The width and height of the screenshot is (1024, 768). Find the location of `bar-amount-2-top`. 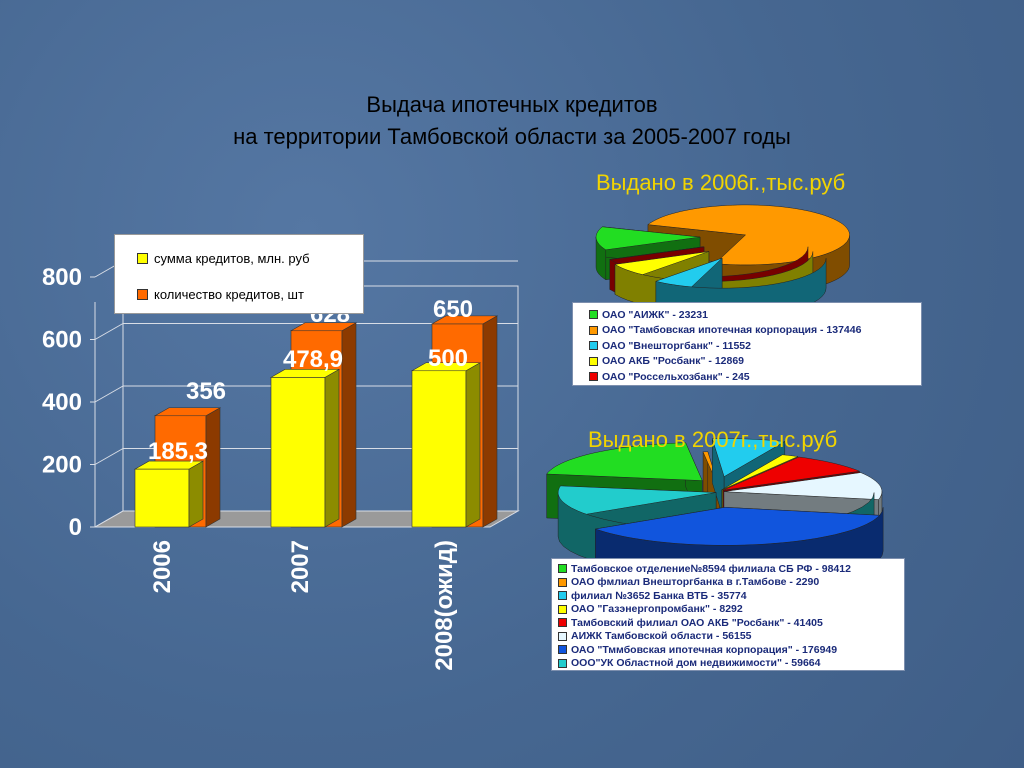

bar-amount-2-top is located at coordinates (446, 367).